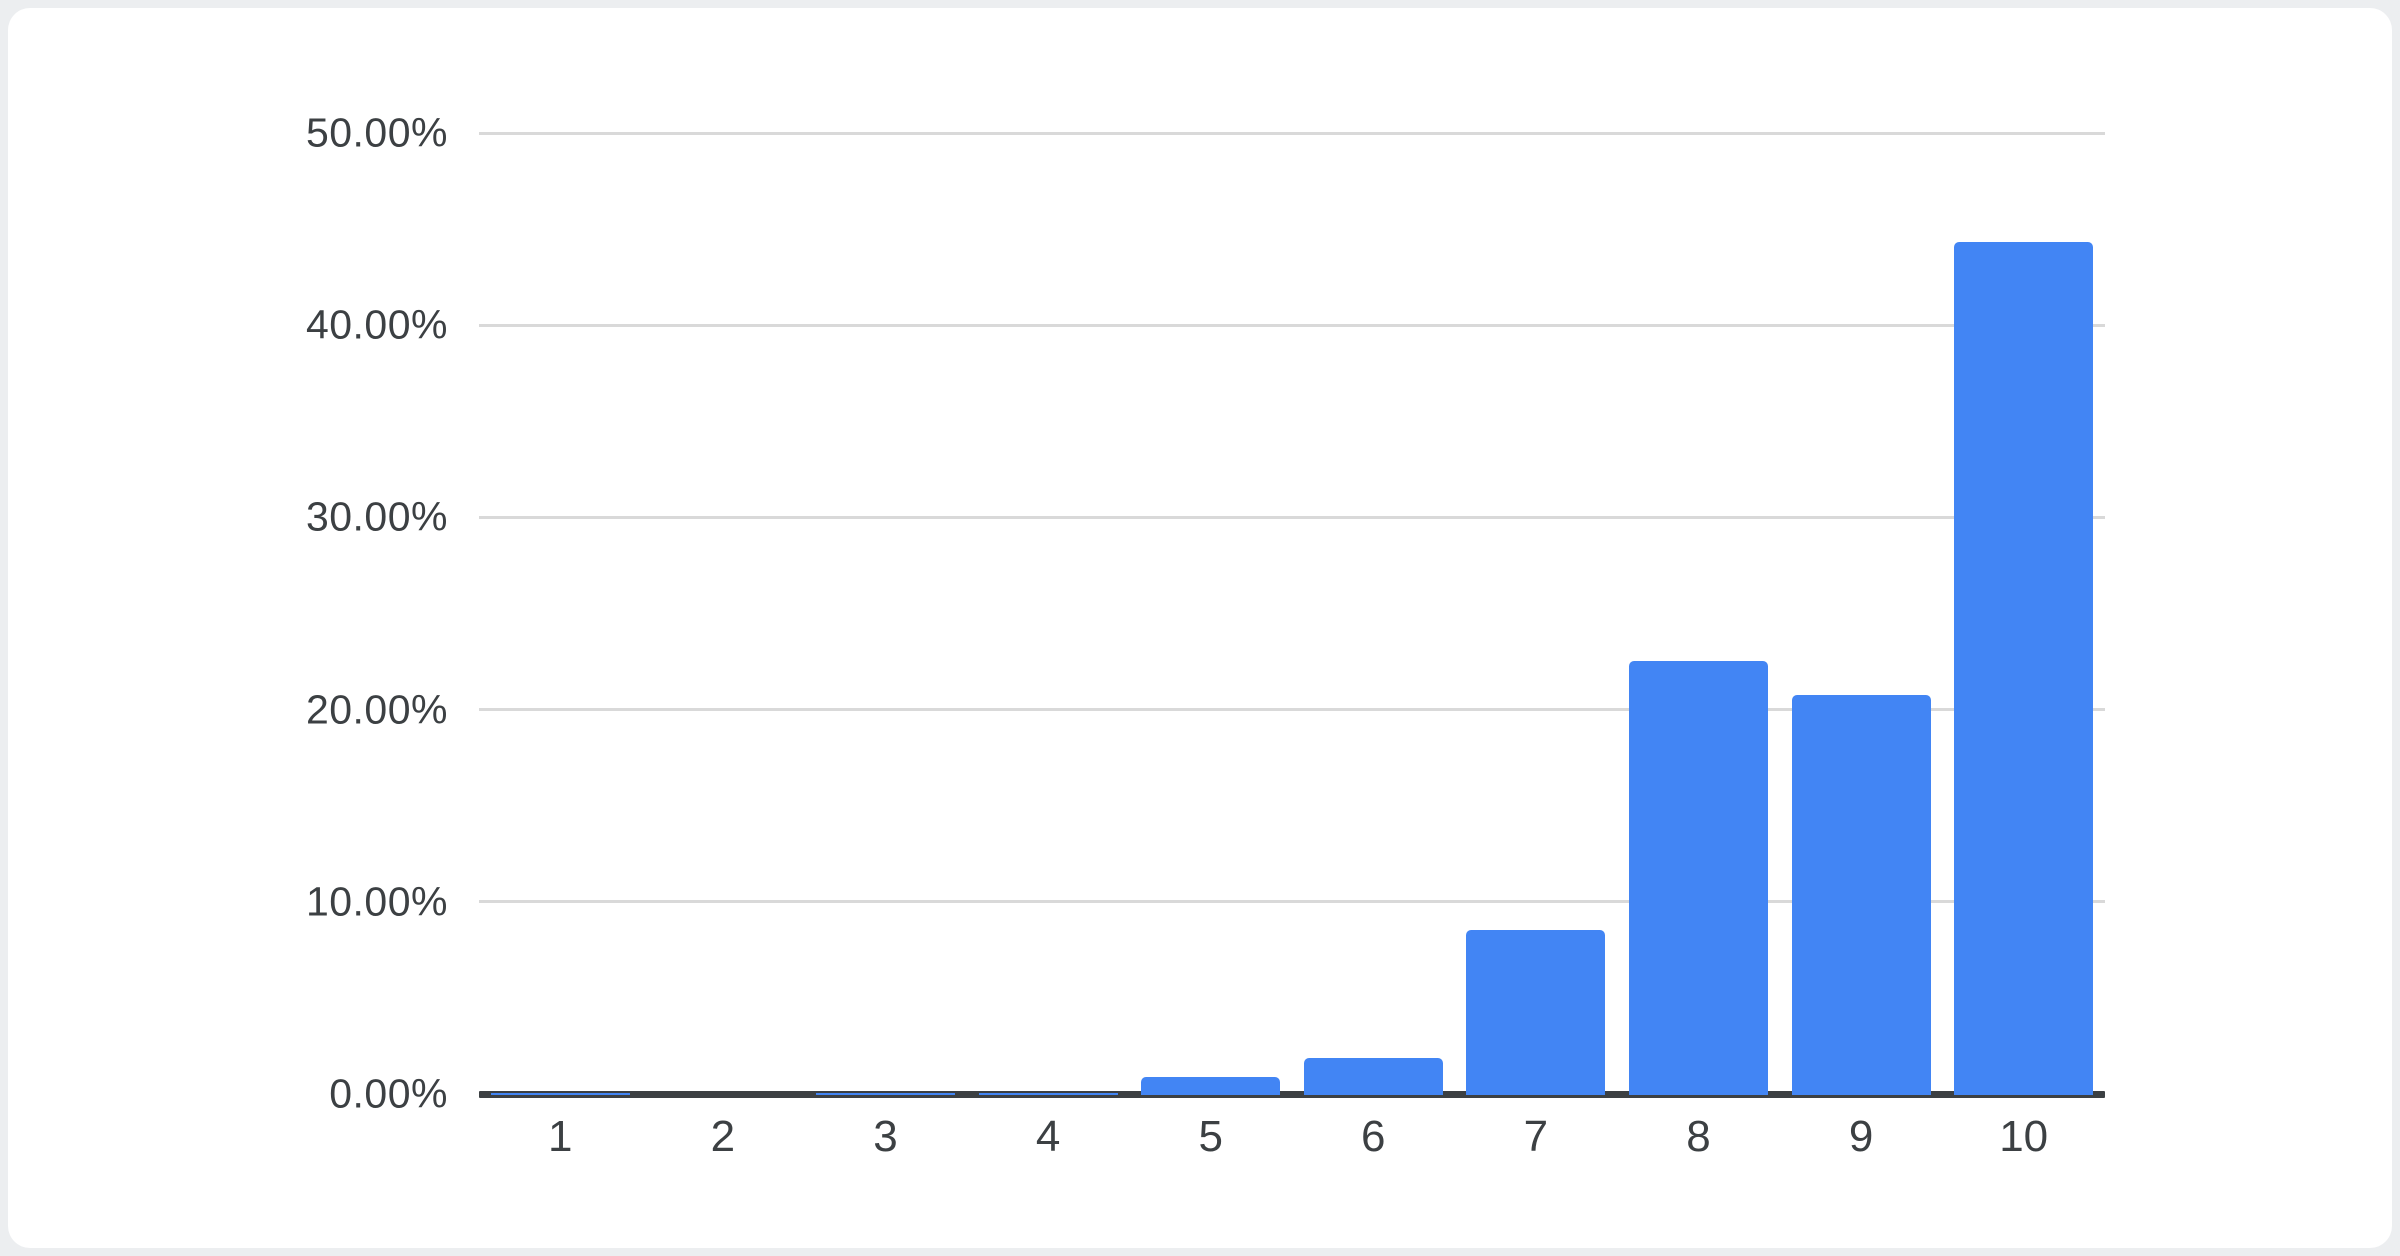  I want to click on x-axis-tick-label: 10, so click(2024, 1136).